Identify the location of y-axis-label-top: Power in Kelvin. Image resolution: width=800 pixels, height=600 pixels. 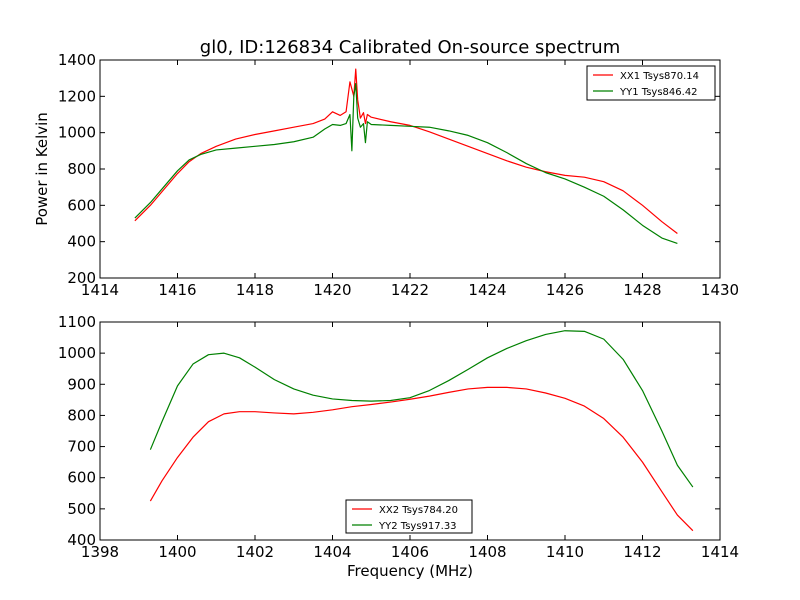
(42, 169).